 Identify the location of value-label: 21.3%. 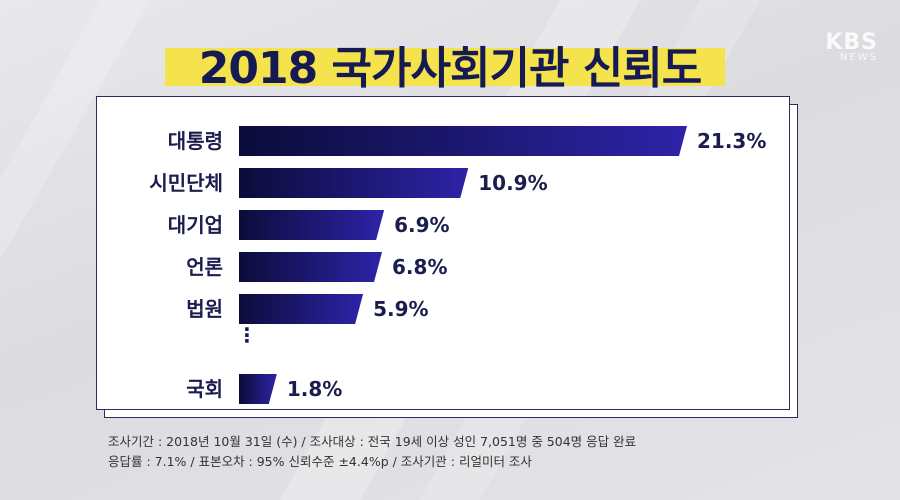
(731, 141).